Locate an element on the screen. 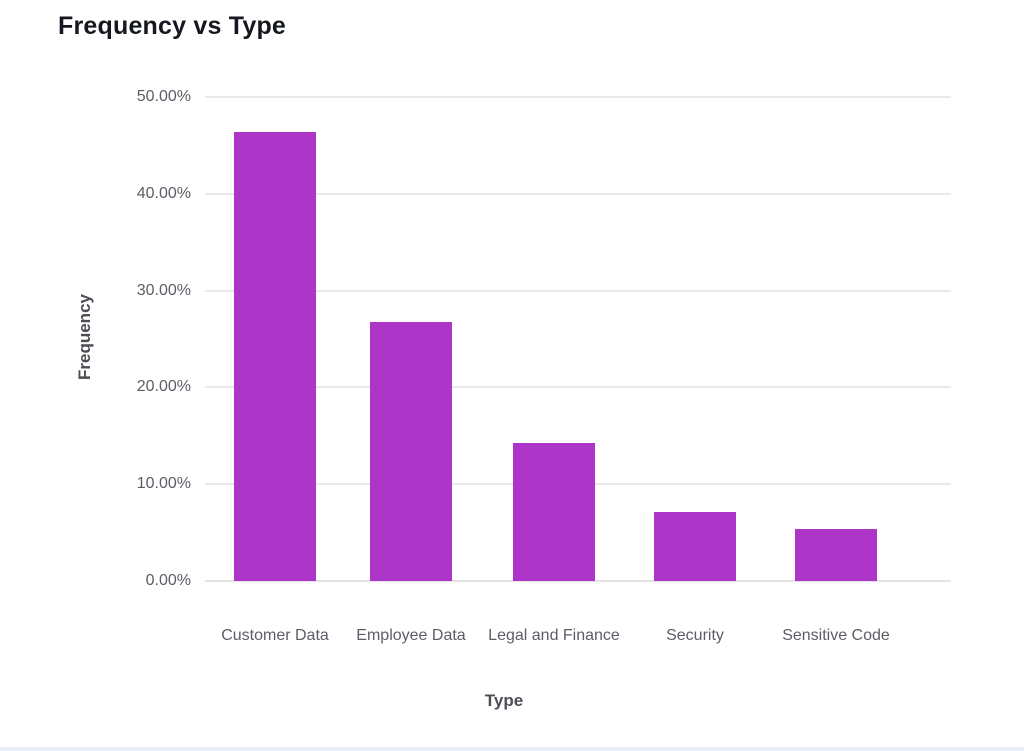  x-tick-label: Employee Data is located at coordinates (411, 635).